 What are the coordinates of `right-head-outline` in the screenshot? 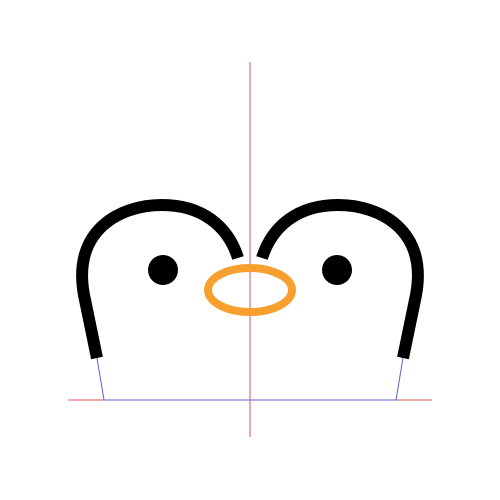 It's located at (340, 279).